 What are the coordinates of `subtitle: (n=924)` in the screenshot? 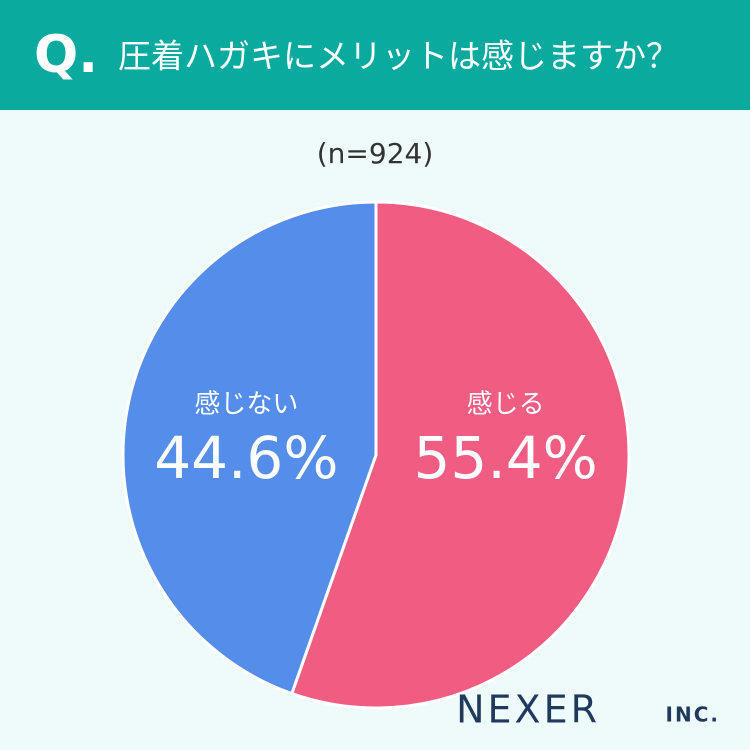 It's located at (375, 153).